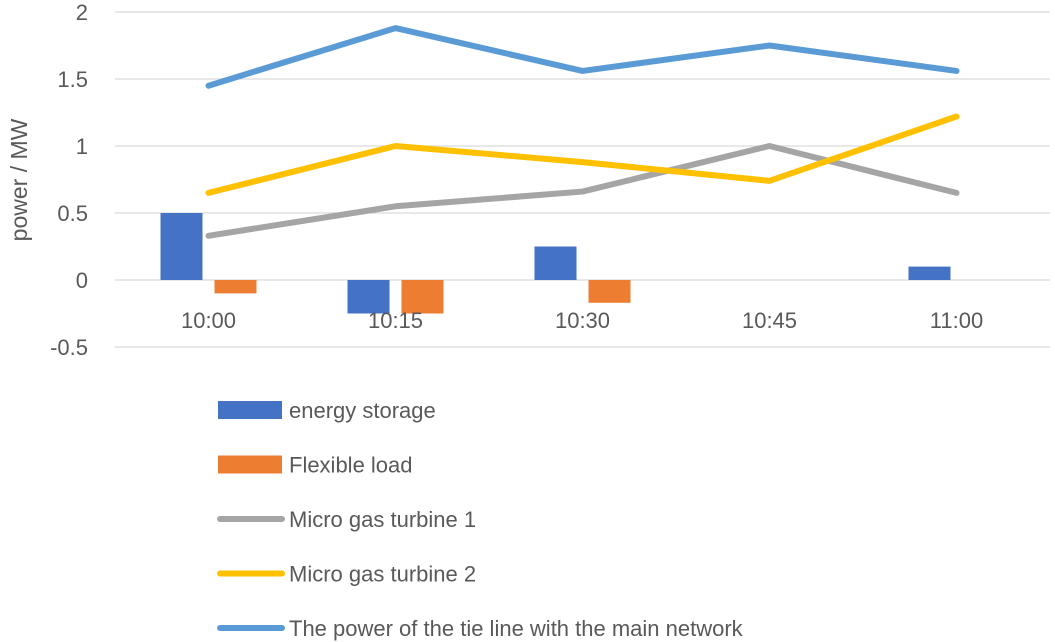 The height and width of the screenshot is (642, 1055). Describe the element at coordinates (69, 347) in the screenshot. I see `y-tick-label: -0.5` at that location.